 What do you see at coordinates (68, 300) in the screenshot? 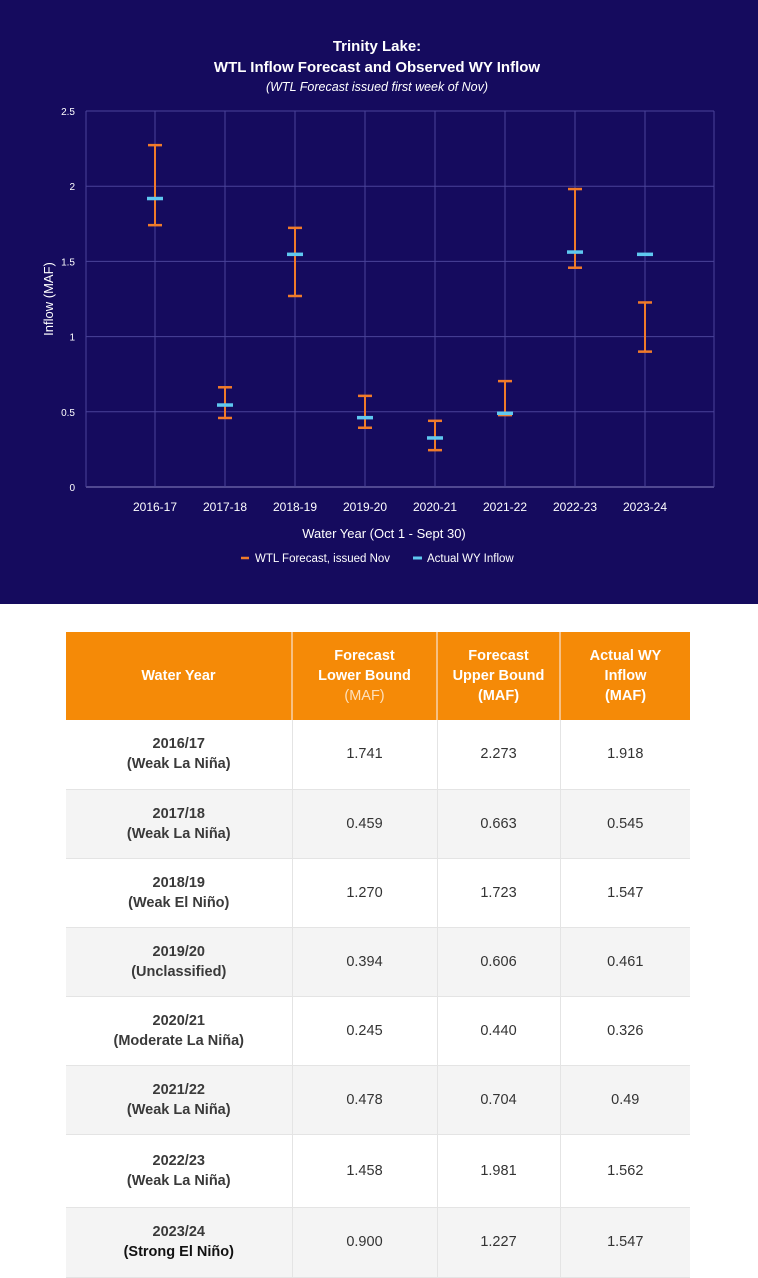
I see `y-tick-labels: 0 0.5 1 1.5 2 2.5` at bounding box center [68, 300].